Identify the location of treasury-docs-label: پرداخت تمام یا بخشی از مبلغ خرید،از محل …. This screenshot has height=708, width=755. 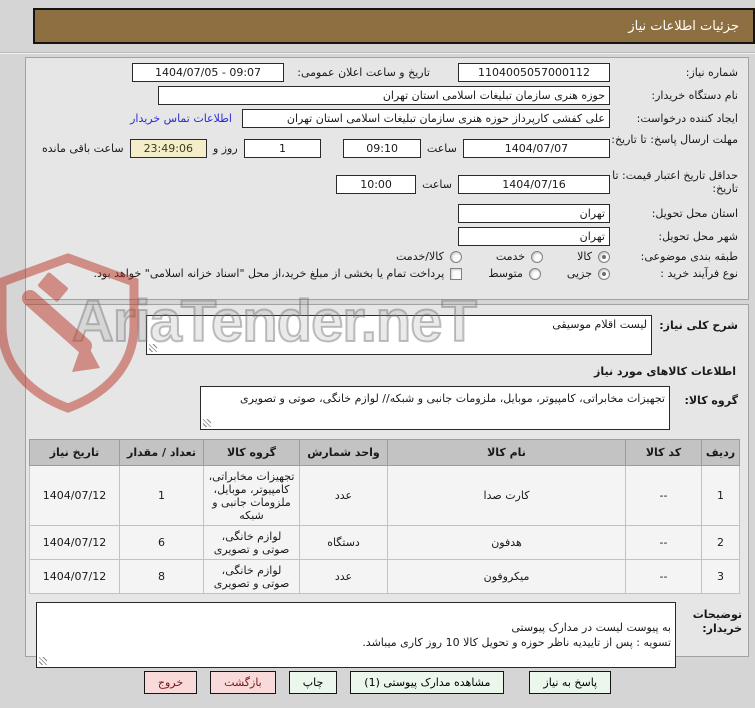
(269, 273).